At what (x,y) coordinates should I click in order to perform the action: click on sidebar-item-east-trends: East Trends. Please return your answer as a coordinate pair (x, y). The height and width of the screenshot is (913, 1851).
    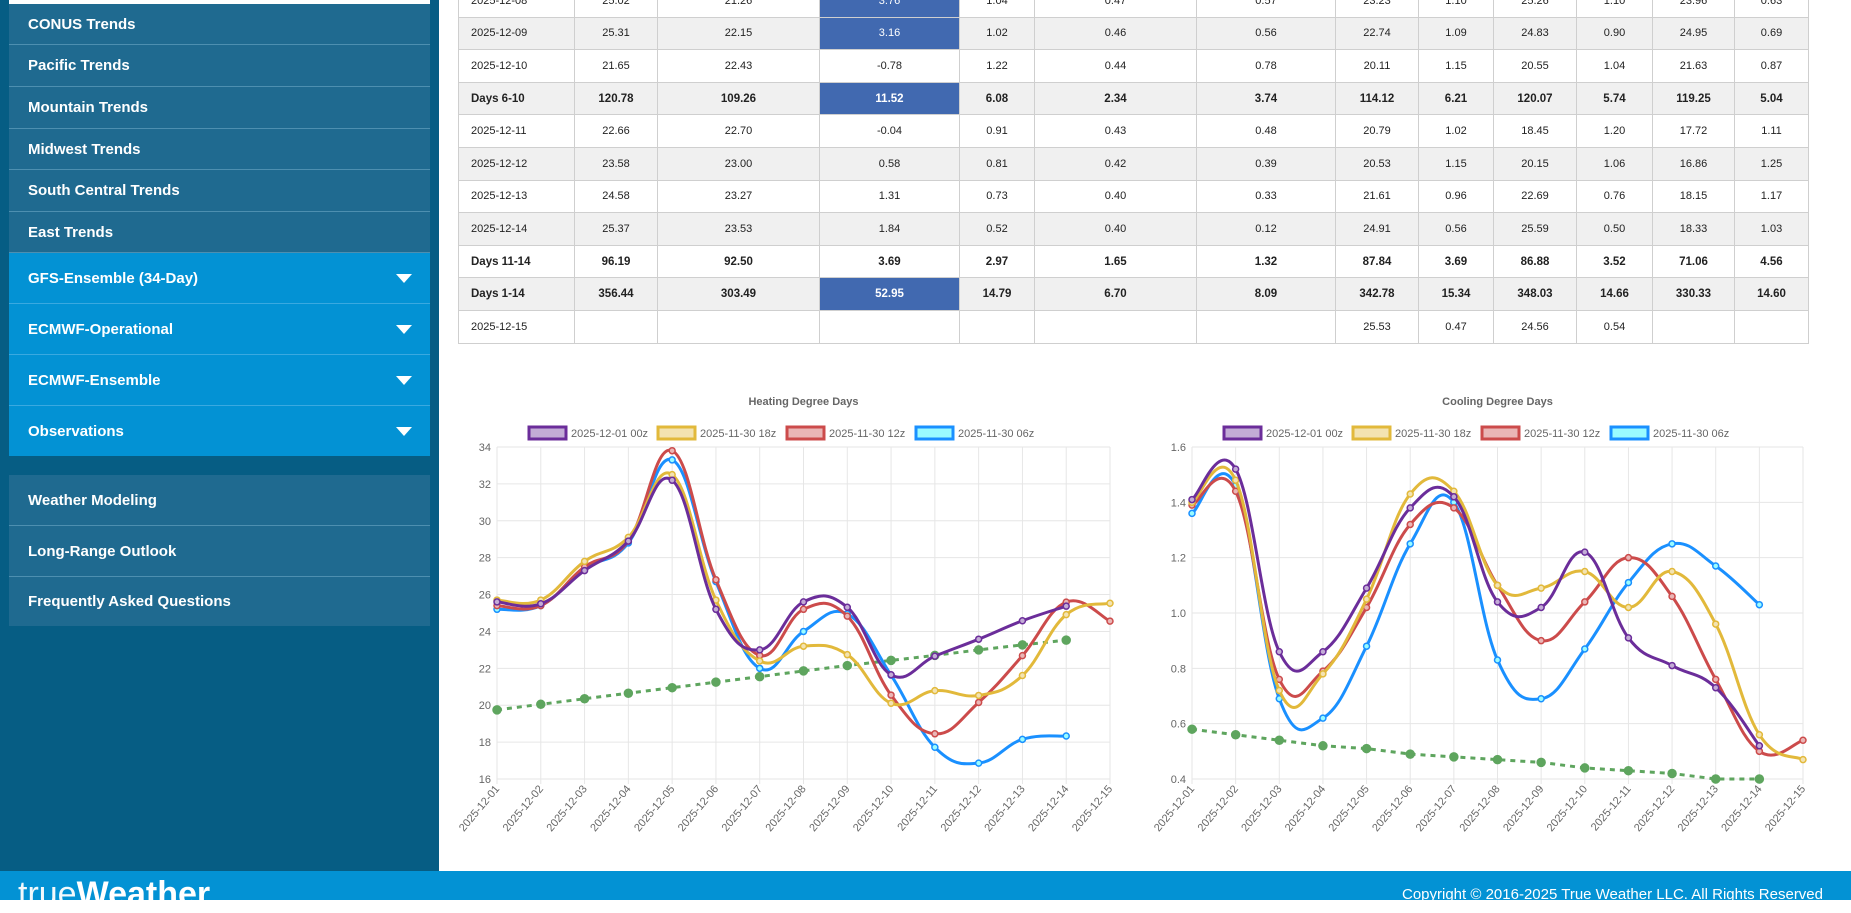
    Looking at the image, I should click on (219, 232).